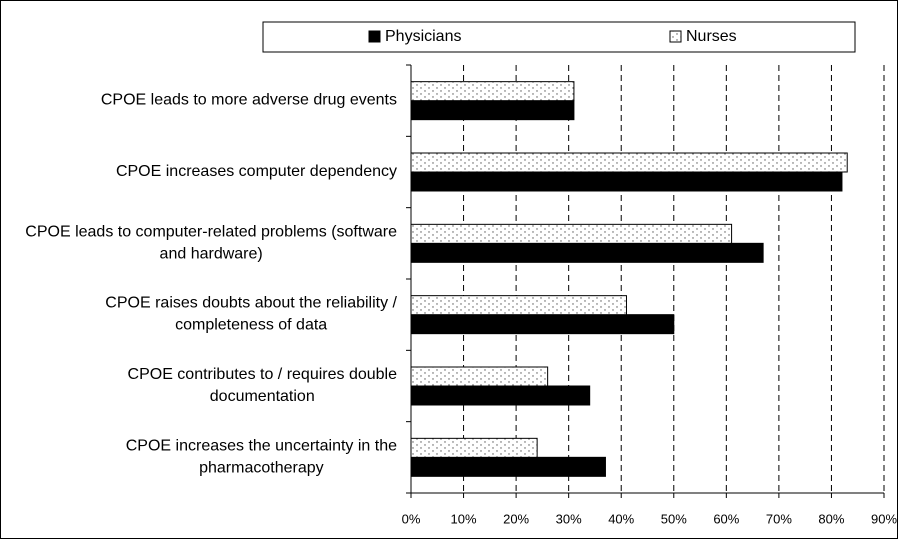 This screenshot has width=899, height=540. Describe the element at coordinates (569, 518) in the screenshot. I see `x-tick-label: 30%` at that location.